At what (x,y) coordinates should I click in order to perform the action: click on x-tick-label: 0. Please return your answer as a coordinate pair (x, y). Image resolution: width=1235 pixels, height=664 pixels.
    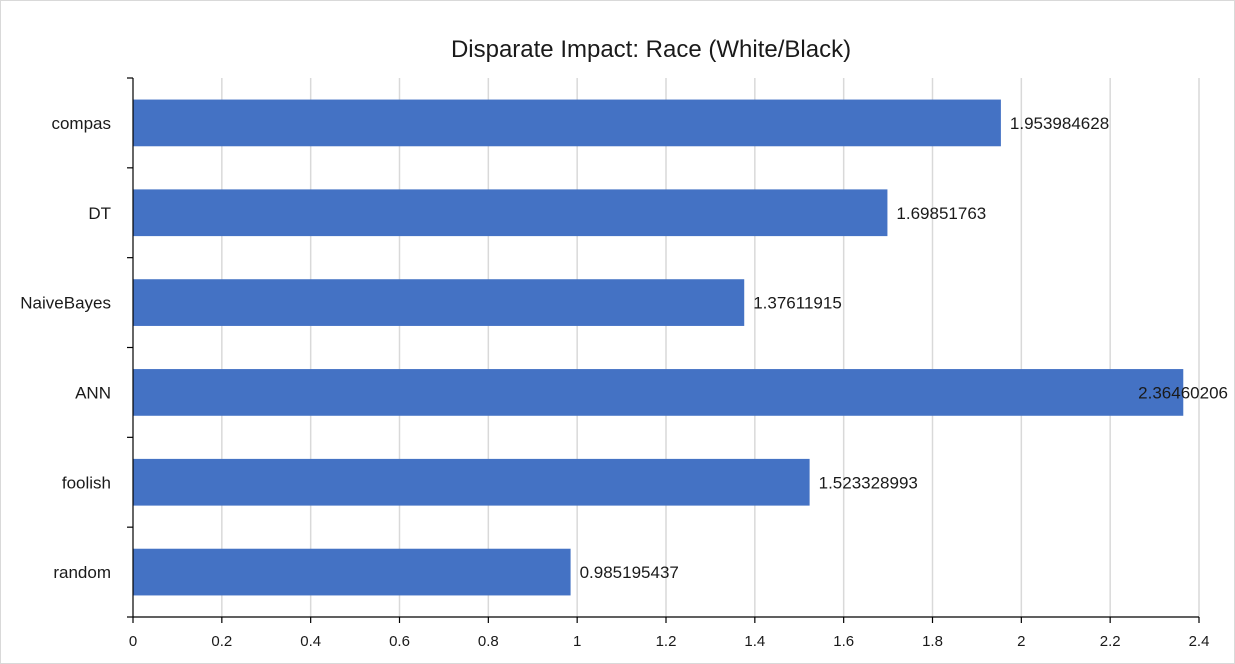
    Looking at the image, I should click on (133, 641).